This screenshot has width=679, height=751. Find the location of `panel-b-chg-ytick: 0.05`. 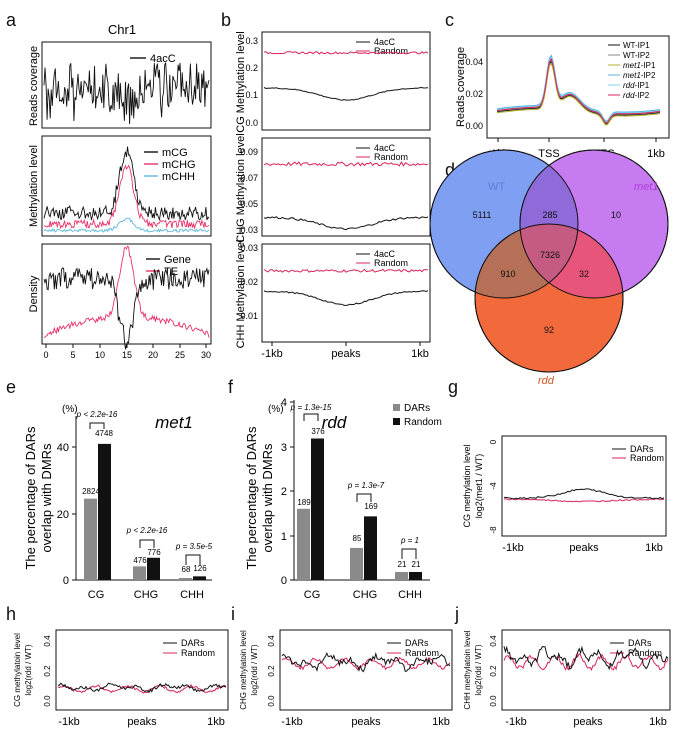

panel-b-chg-ytick: 0.05 is located at coordinates (249, 204).